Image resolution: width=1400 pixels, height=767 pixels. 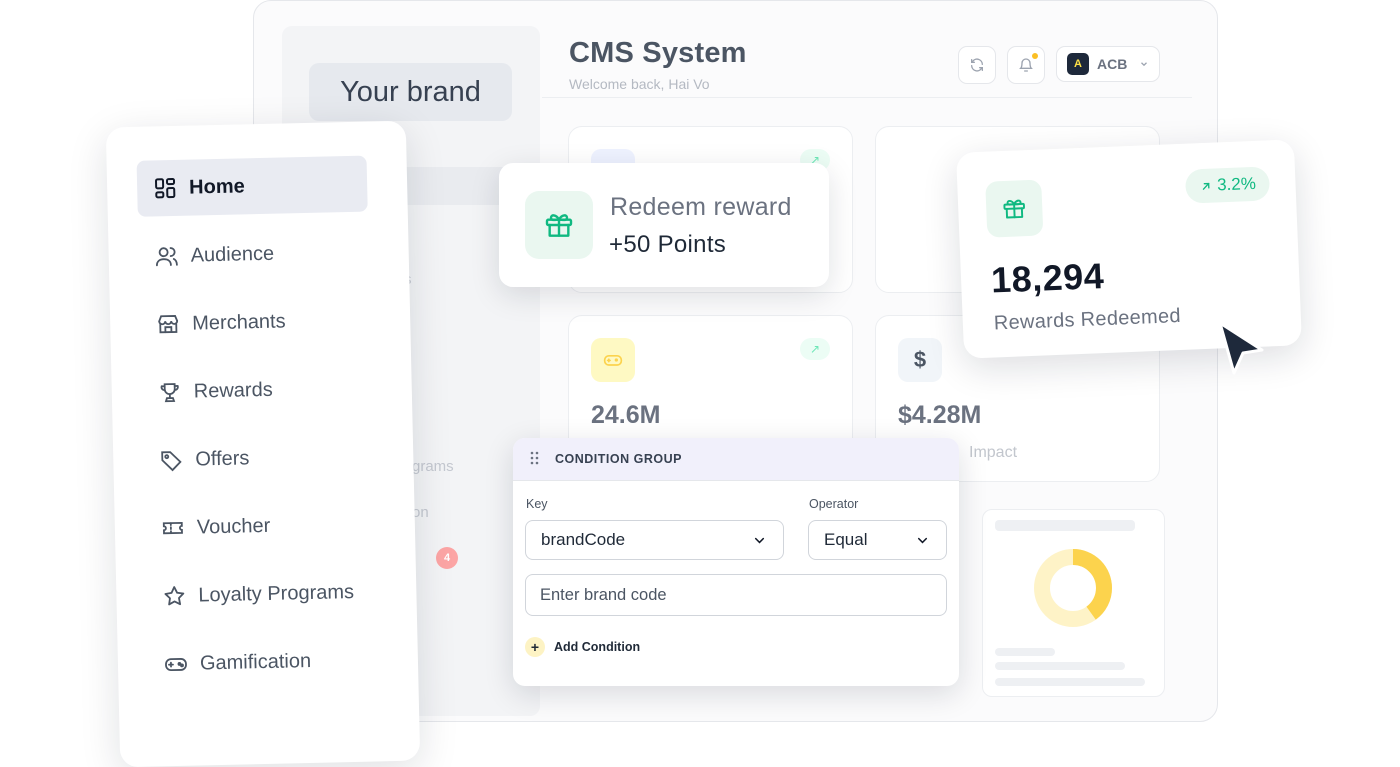 What do you see at coordinates (173, 528) in the screenshot?
I see `ticket-icon` at bounding box center [173, 528].